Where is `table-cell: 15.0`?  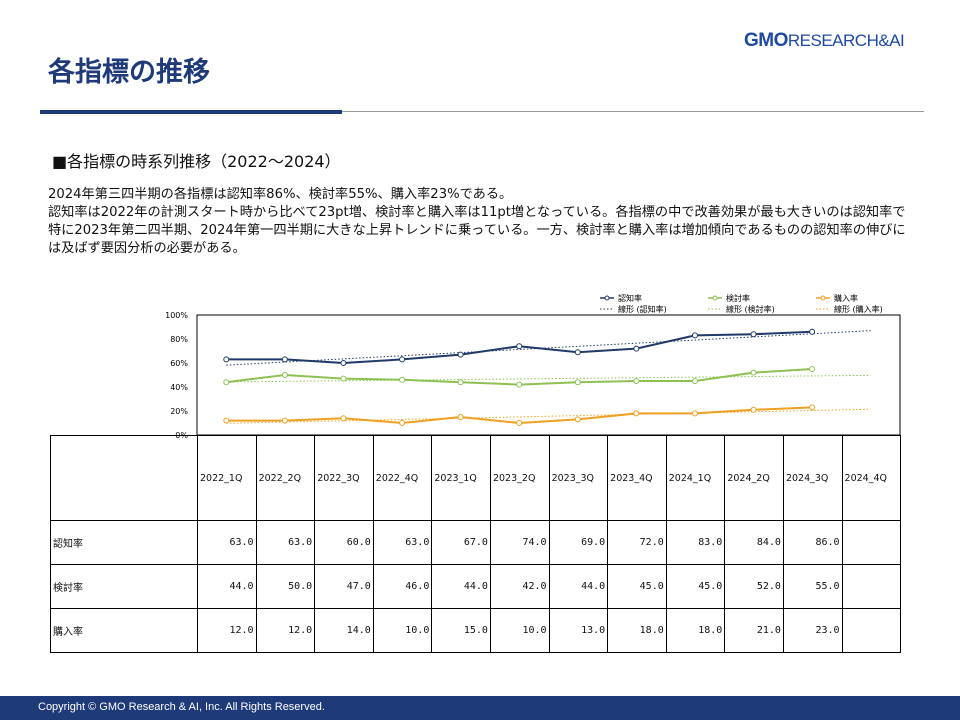 table-cell: 15.0 is located at coordinates (461, 630).